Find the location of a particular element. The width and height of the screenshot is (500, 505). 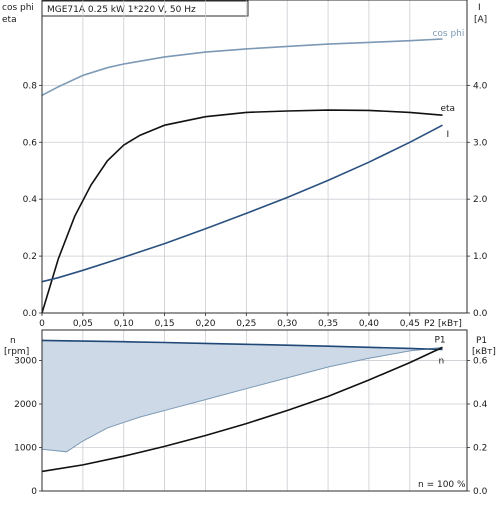

top-left-tick-label: 0.8 is located at coordinates (30, 86).